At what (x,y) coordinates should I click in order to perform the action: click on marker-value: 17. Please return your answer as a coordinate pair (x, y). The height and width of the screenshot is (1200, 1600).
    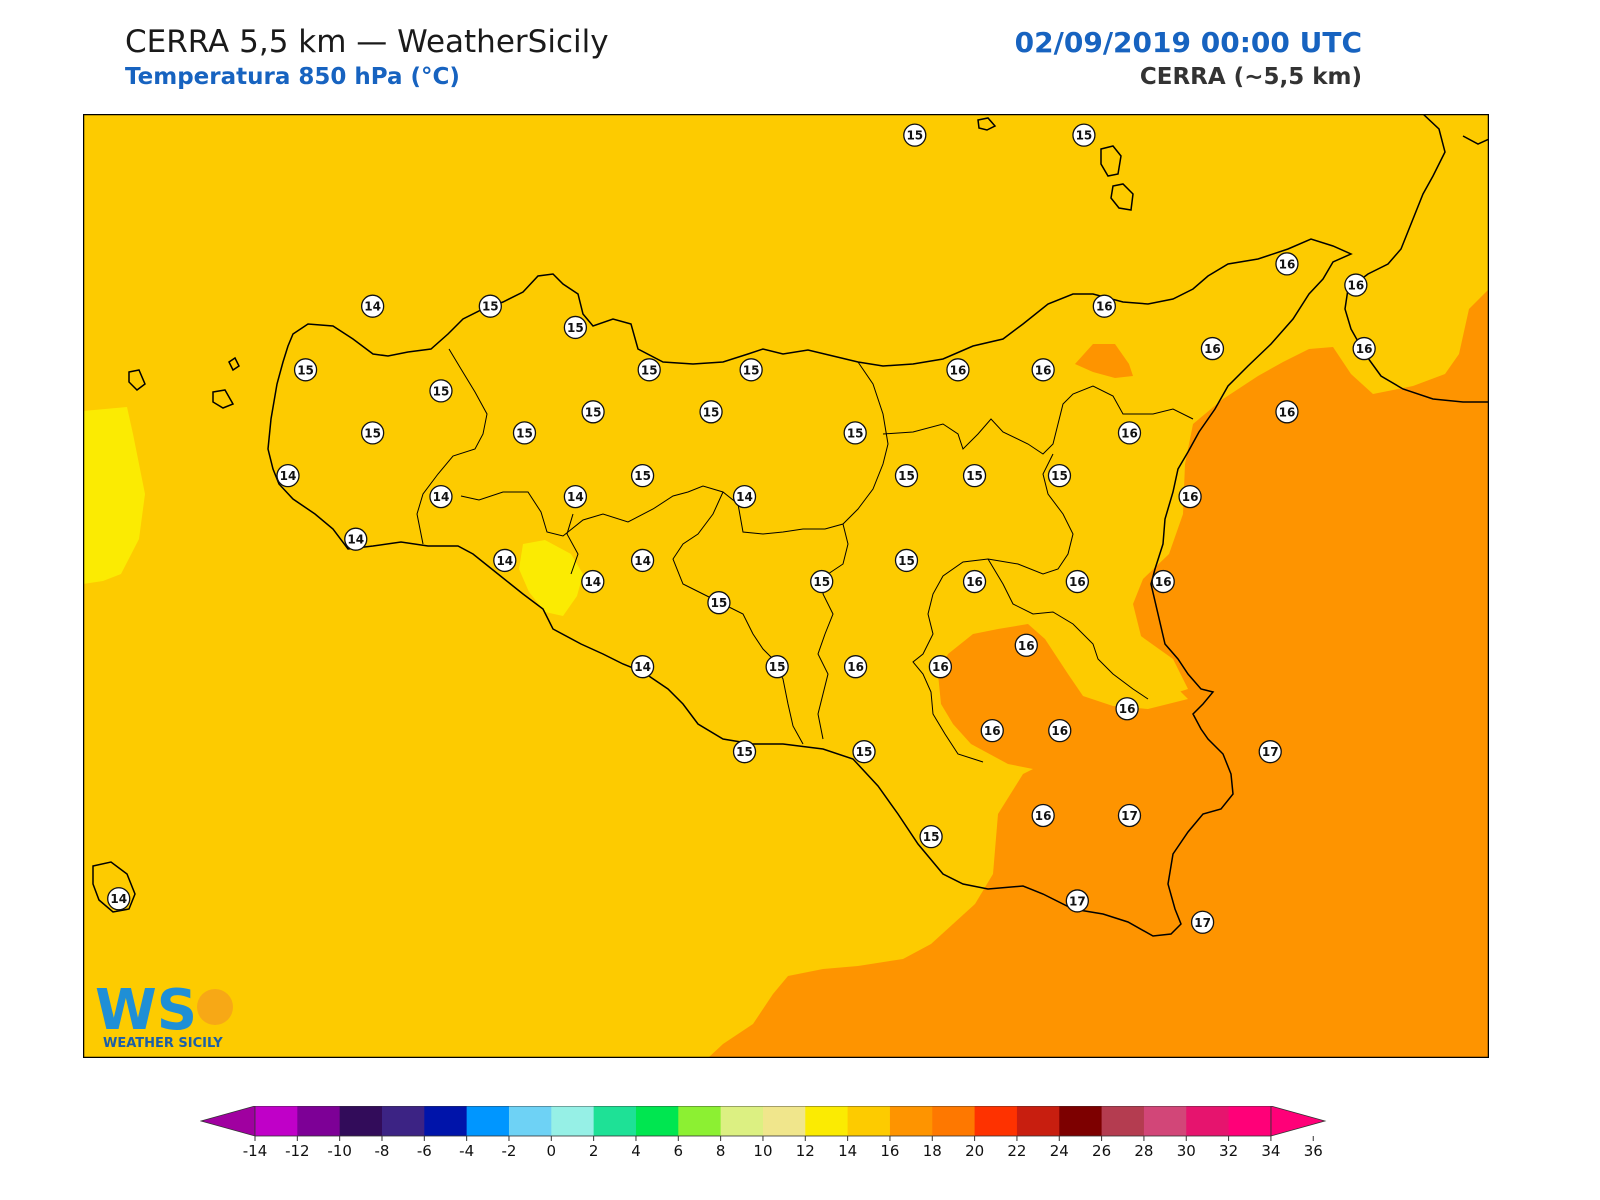
    Looking at the image, I should click on (1270, 752).